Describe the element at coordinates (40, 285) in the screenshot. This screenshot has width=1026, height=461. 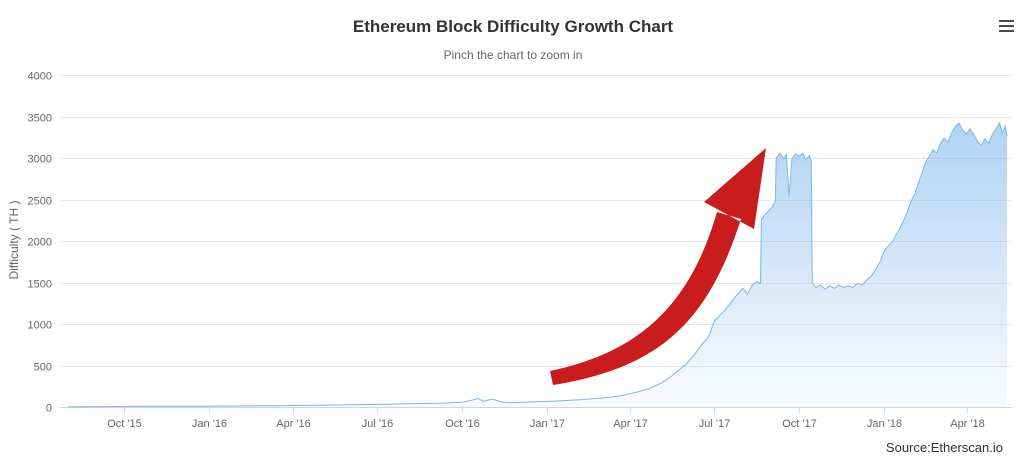
I see `svg-text: 1500` at that location.